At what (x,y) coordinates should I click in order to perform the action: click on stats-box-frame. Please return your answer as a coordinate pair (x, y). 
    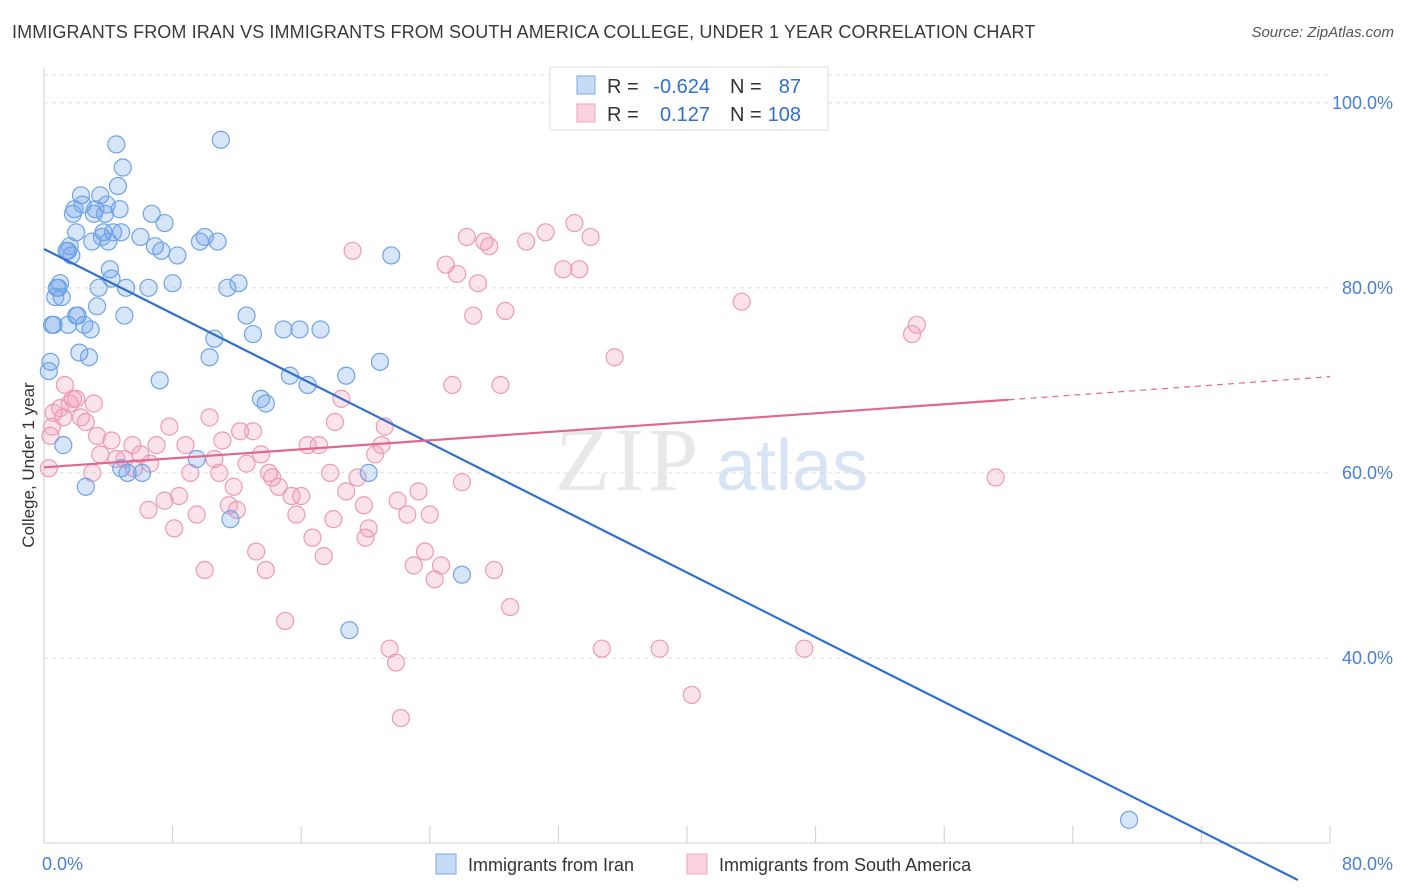
    Looking at the image, I should click on (689, 98).